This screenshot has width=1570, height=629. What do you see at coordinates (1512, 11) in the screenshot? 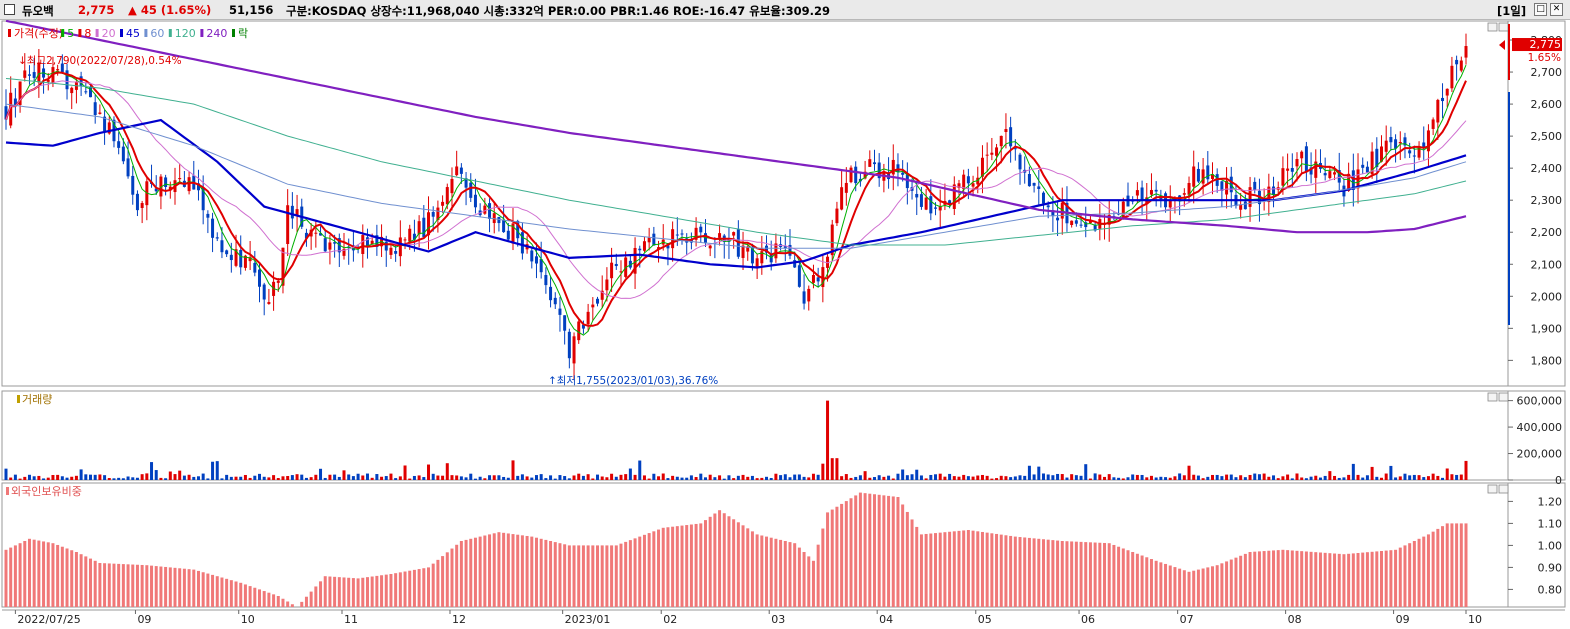
I see `period-selector: [1일]` at bounding box center [1512, 11].